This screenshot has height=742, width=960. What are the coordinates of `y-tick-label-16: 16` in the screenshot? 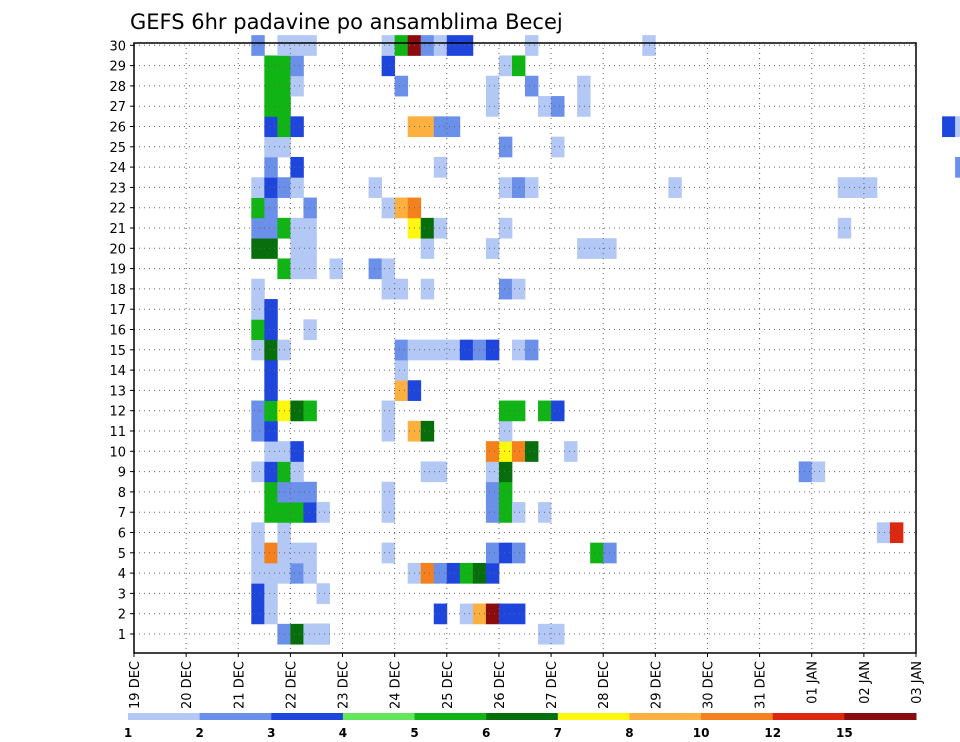 It's located at (117, 331).